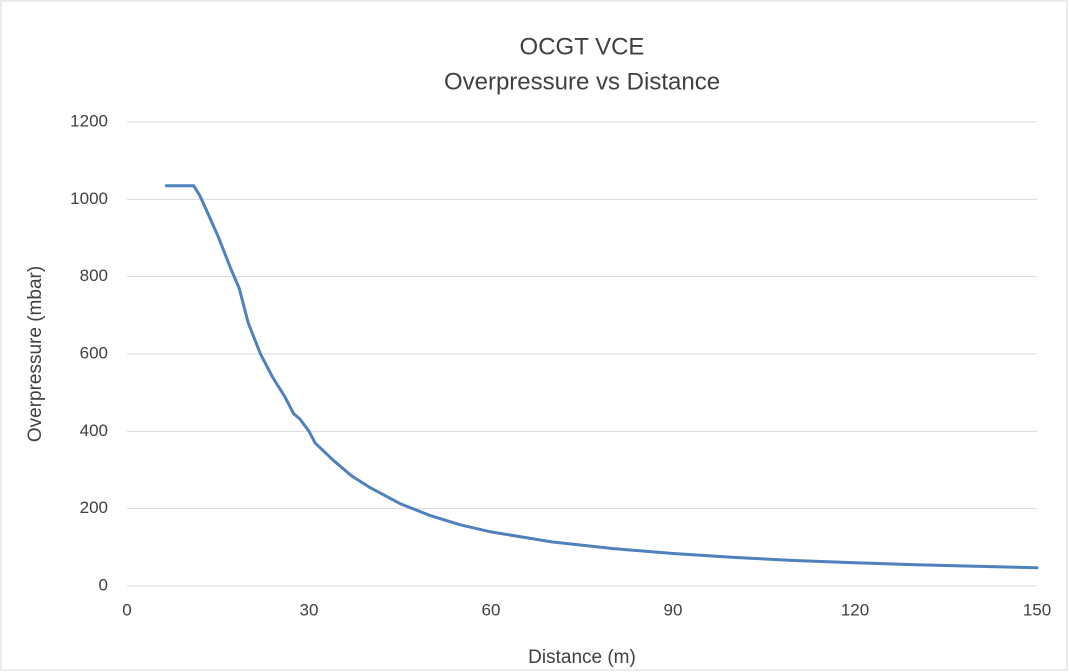  I want to click on x-tick-label: 120, so click(855, 609).